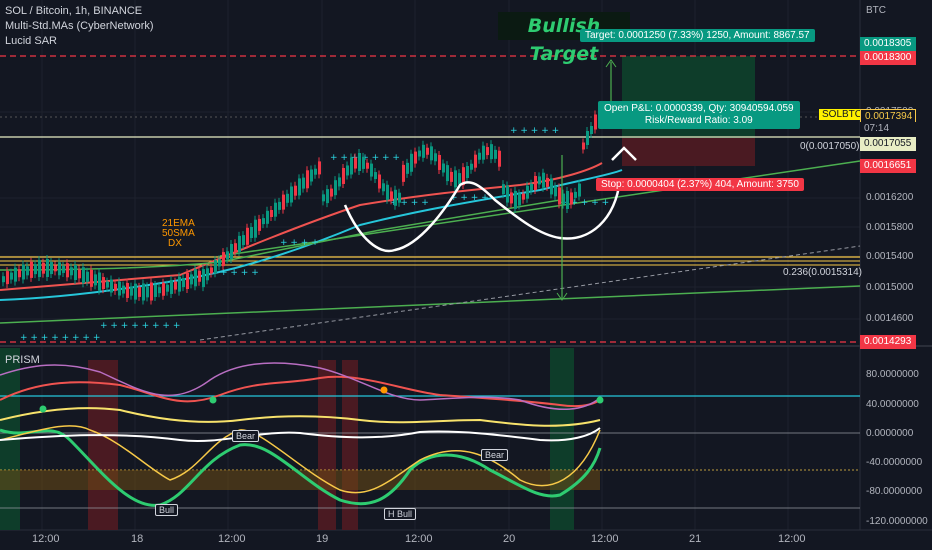  What do you see at coordinates (175, 243) in the screenshot?
I see `ema-label-dx: DX` at bounding box center [175, 243].